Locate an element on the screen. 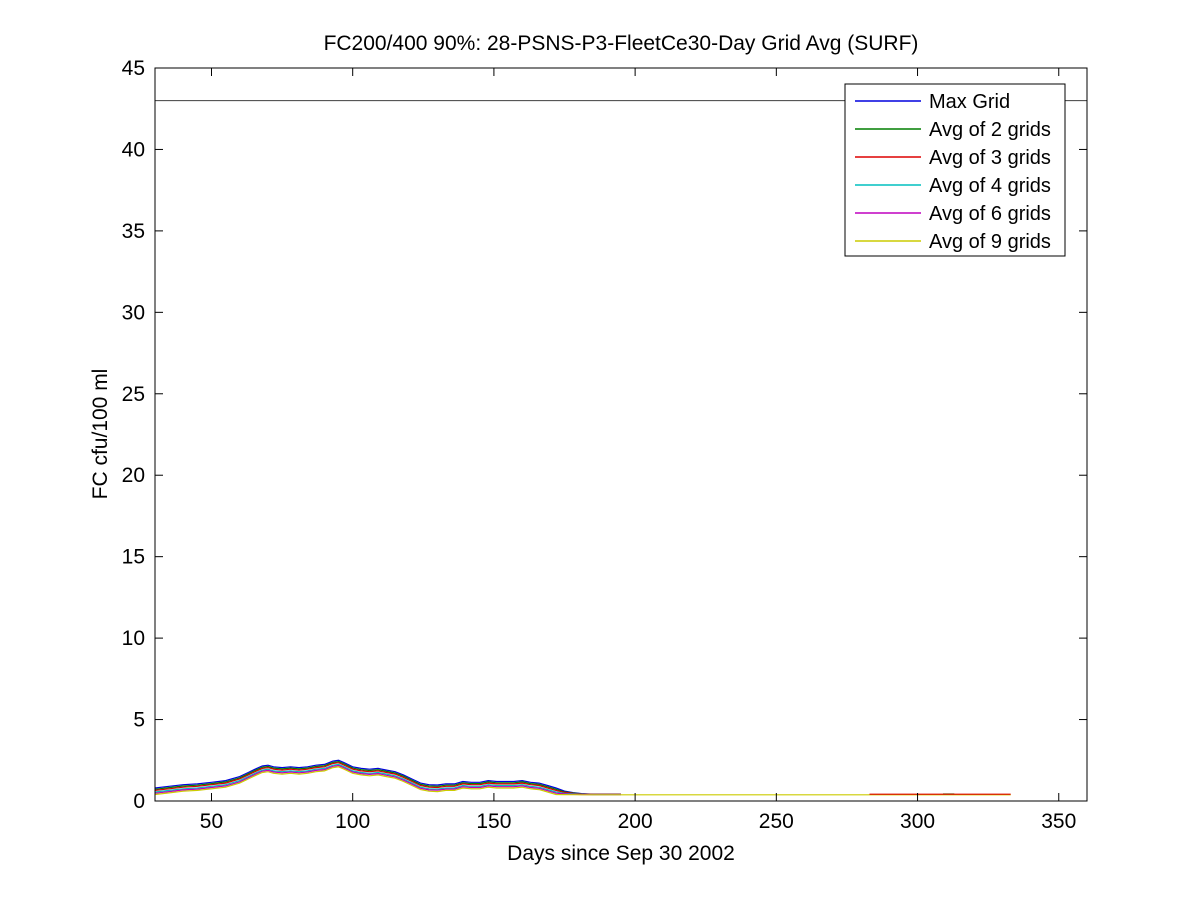 The height and width of the screenshot is (901, 1200). legend-entry: Avg of 4 grids is located at coordinates (953, 186).